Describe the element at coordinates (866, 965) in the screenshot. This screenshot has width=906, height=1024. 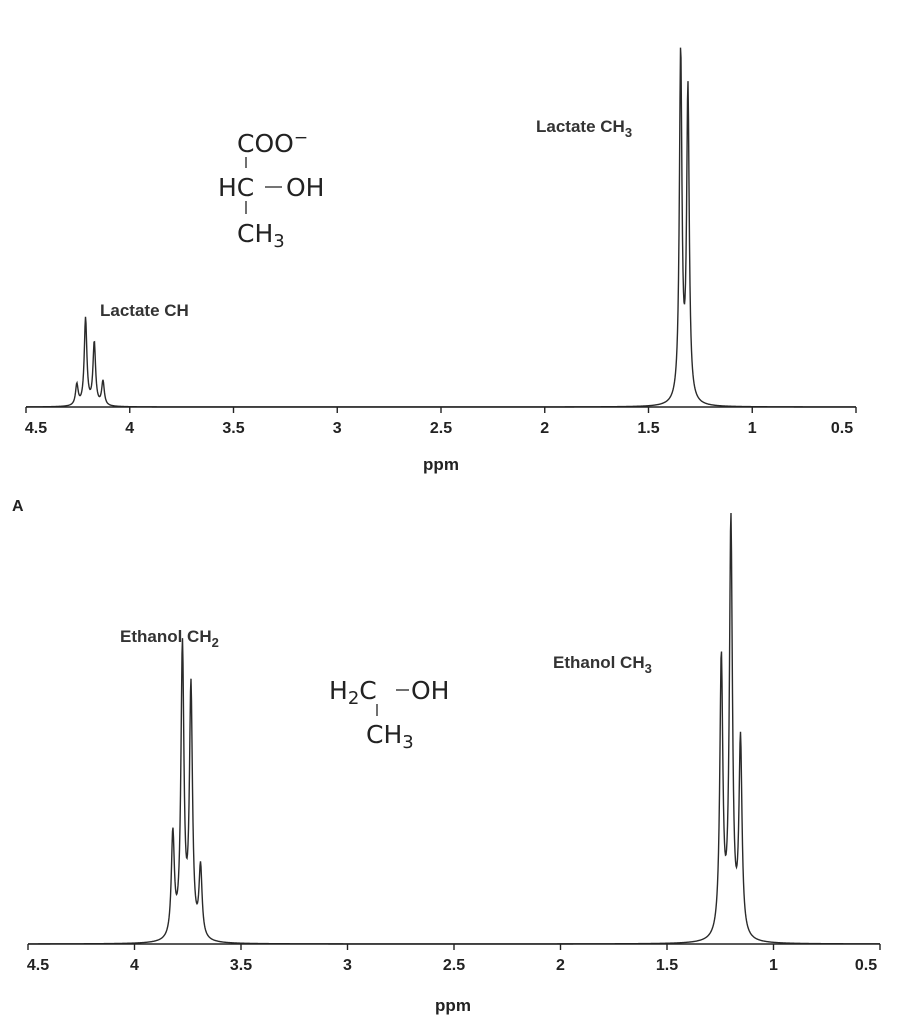
I see `ethanol-tick-label: 0.5` at that location.